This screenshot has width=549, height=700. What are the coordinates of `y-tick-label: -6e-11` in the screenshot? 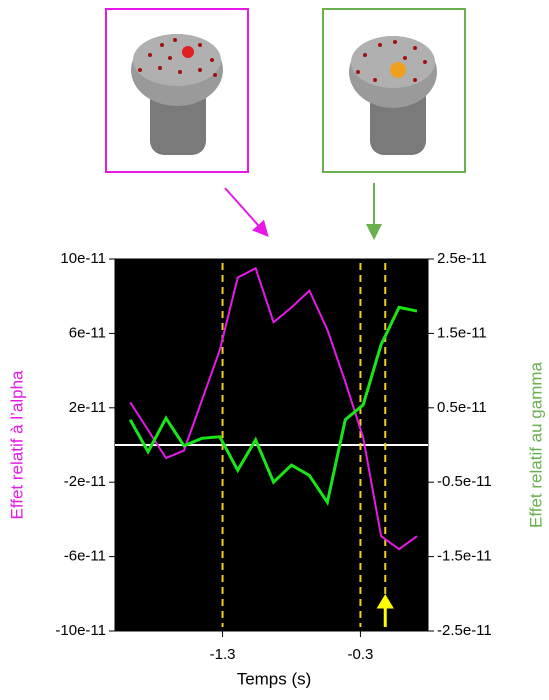 It's located at (85, 556).